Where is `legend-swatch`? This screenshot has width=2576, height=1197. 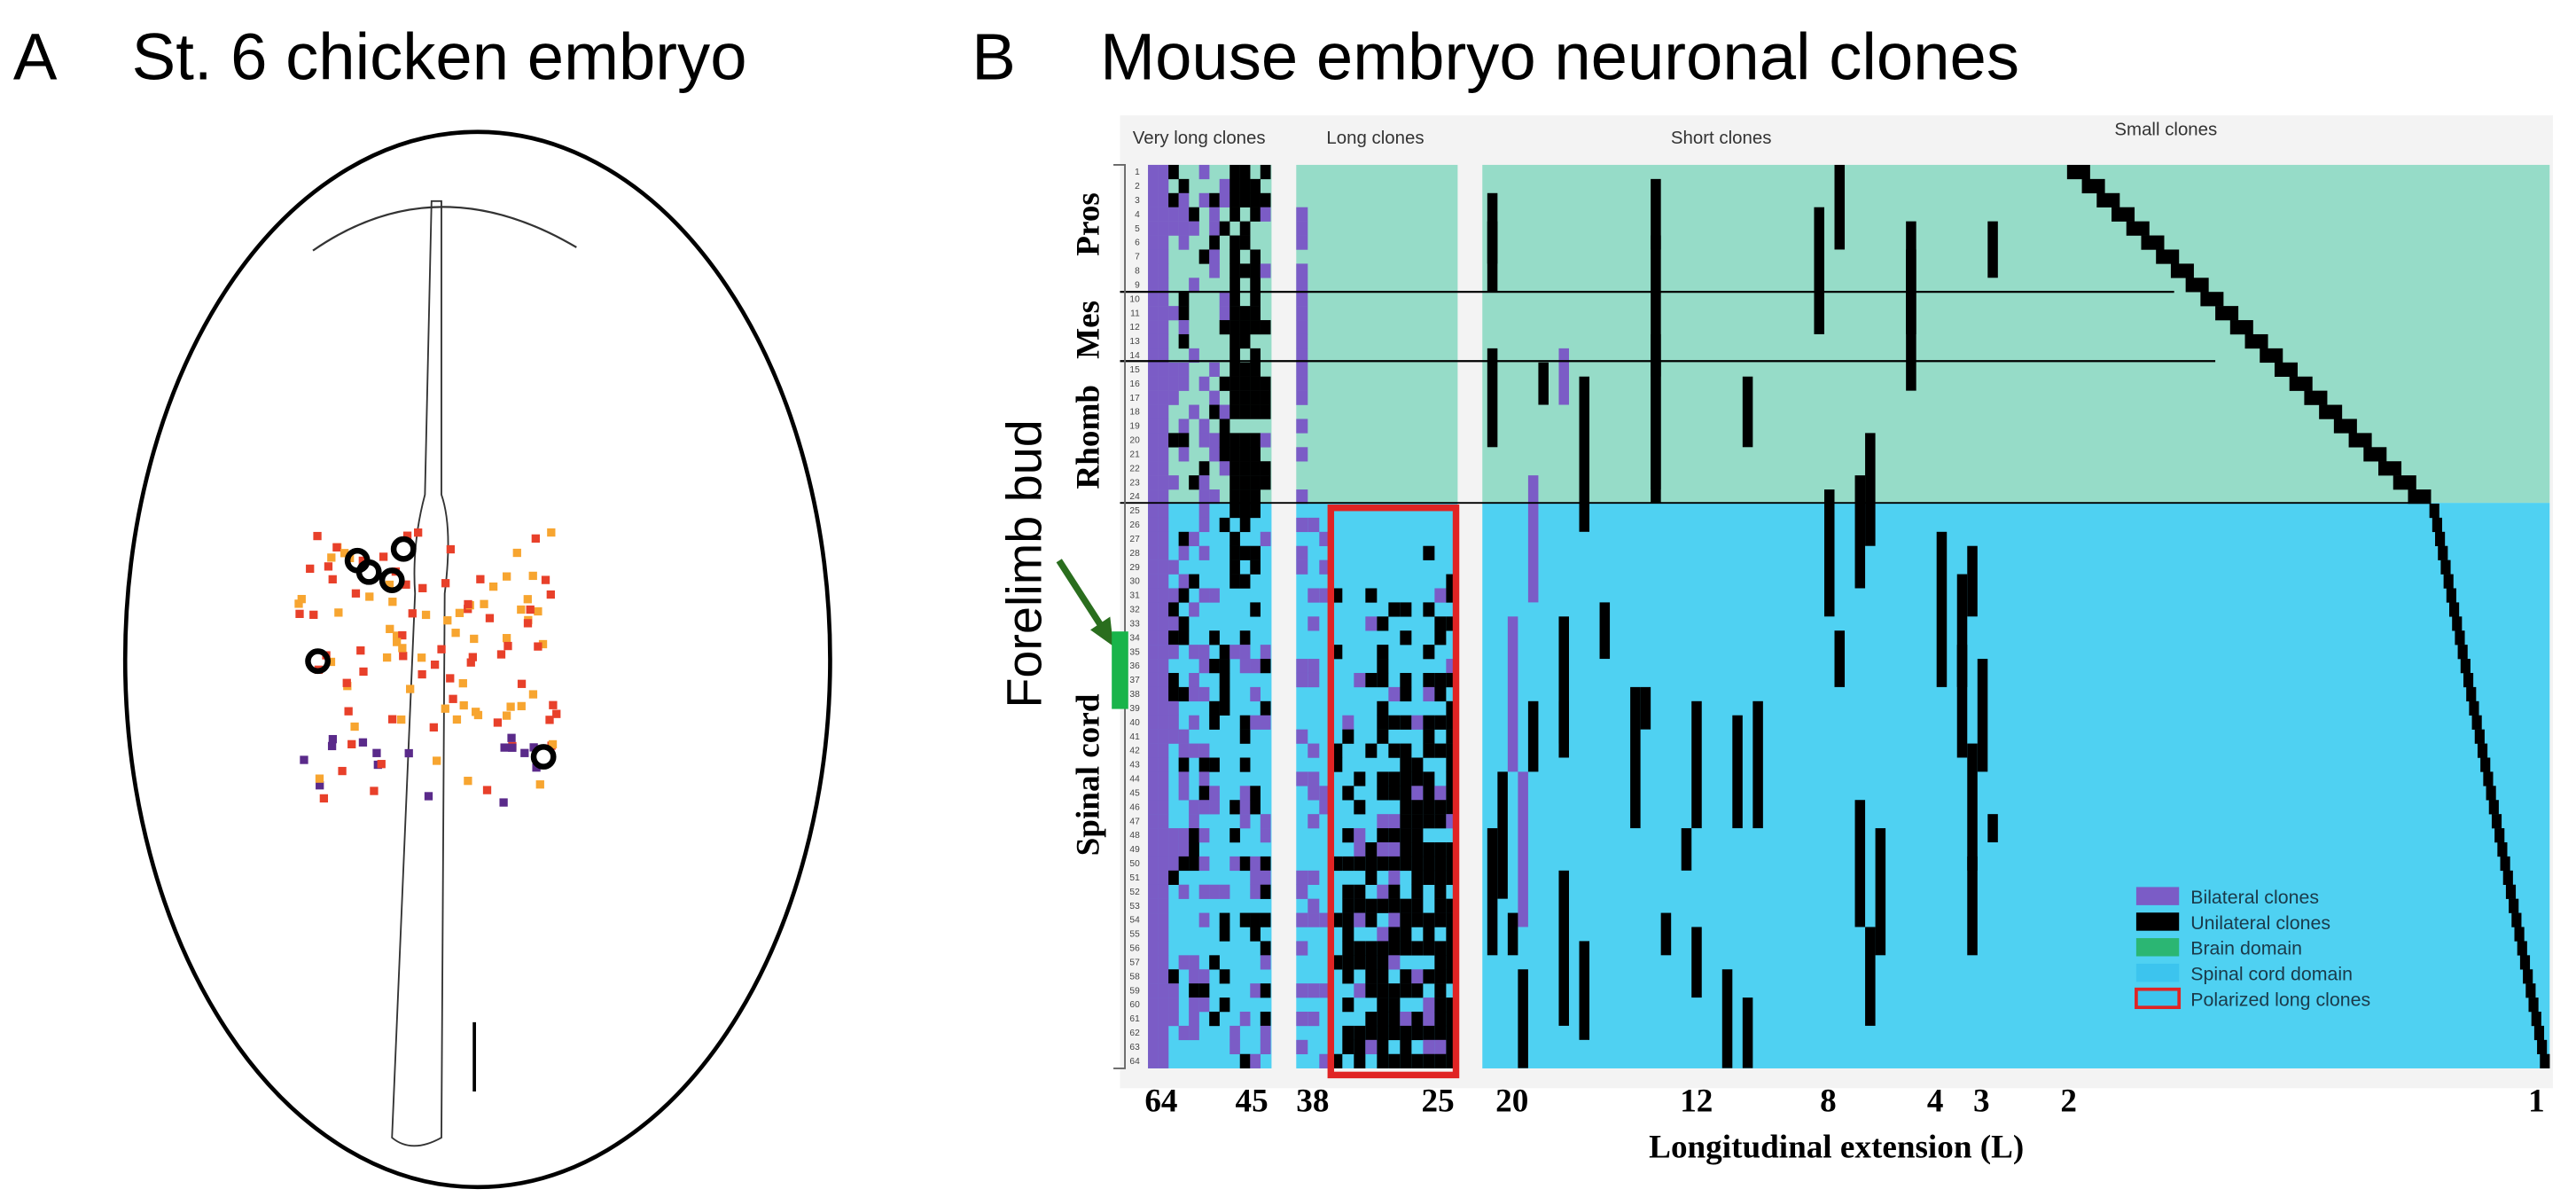 legend-swatch is located at coordinates (2157, 947).